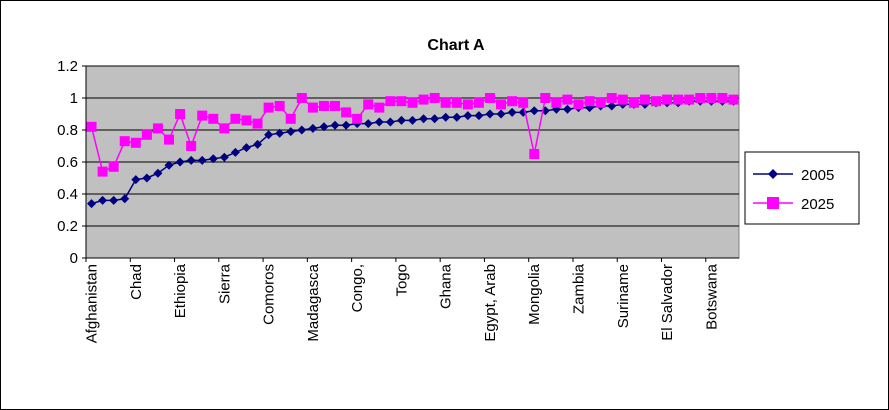 The height and width of the screenshot is (410, 889). I want to click on x-tick-label: Suriname, so click(623, 296).